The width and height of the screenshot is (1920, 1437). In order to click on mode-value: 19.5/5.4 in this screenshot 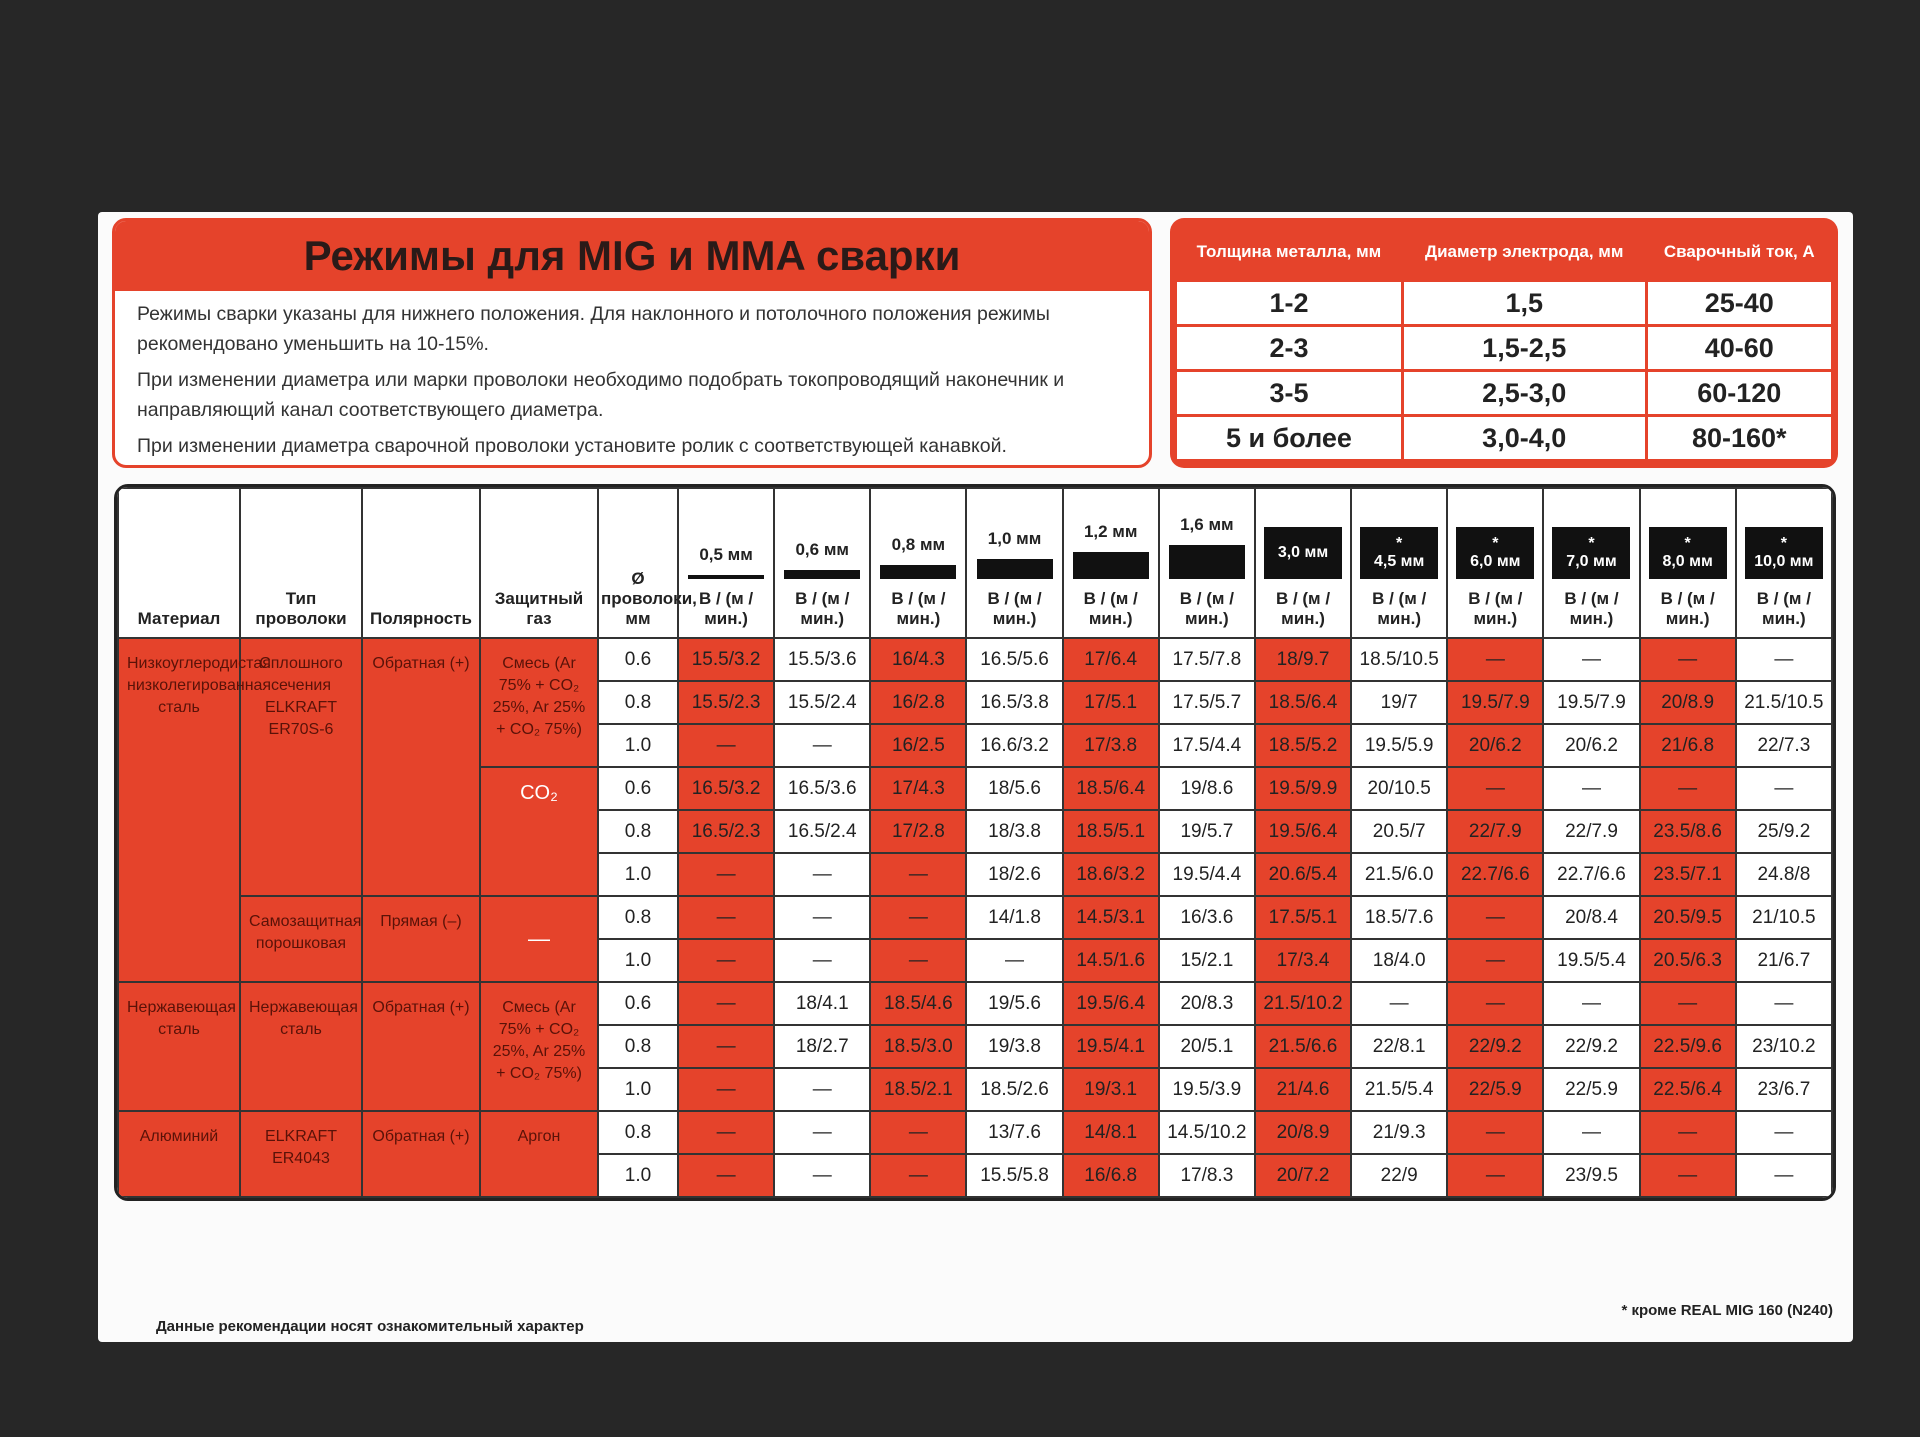, I will do `click(1591, 960)`.